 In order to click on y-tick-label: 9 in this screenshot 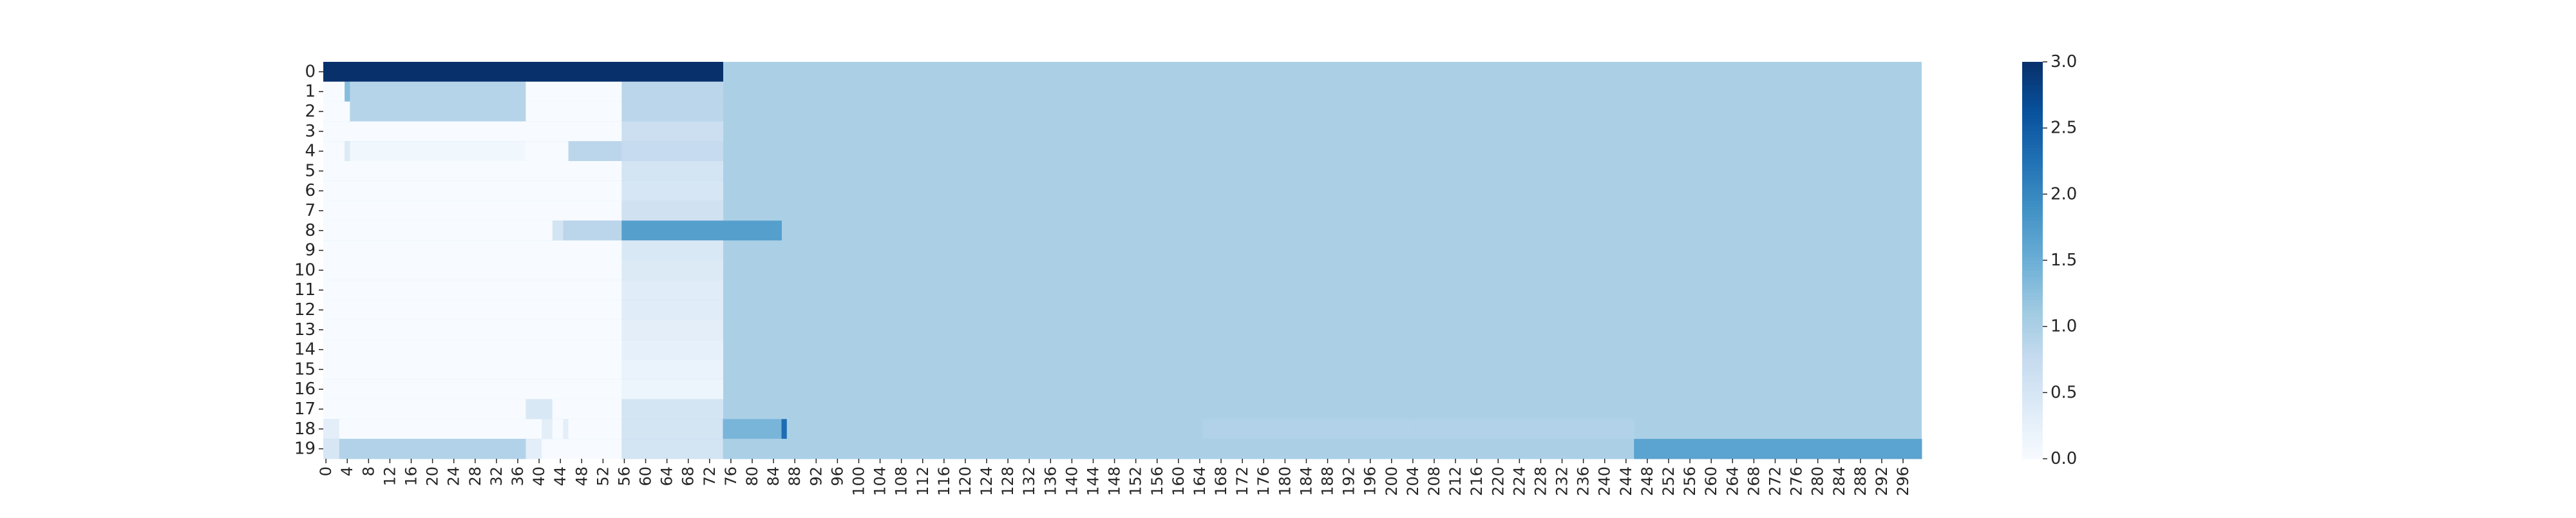, I will do `click(310, 251)`.